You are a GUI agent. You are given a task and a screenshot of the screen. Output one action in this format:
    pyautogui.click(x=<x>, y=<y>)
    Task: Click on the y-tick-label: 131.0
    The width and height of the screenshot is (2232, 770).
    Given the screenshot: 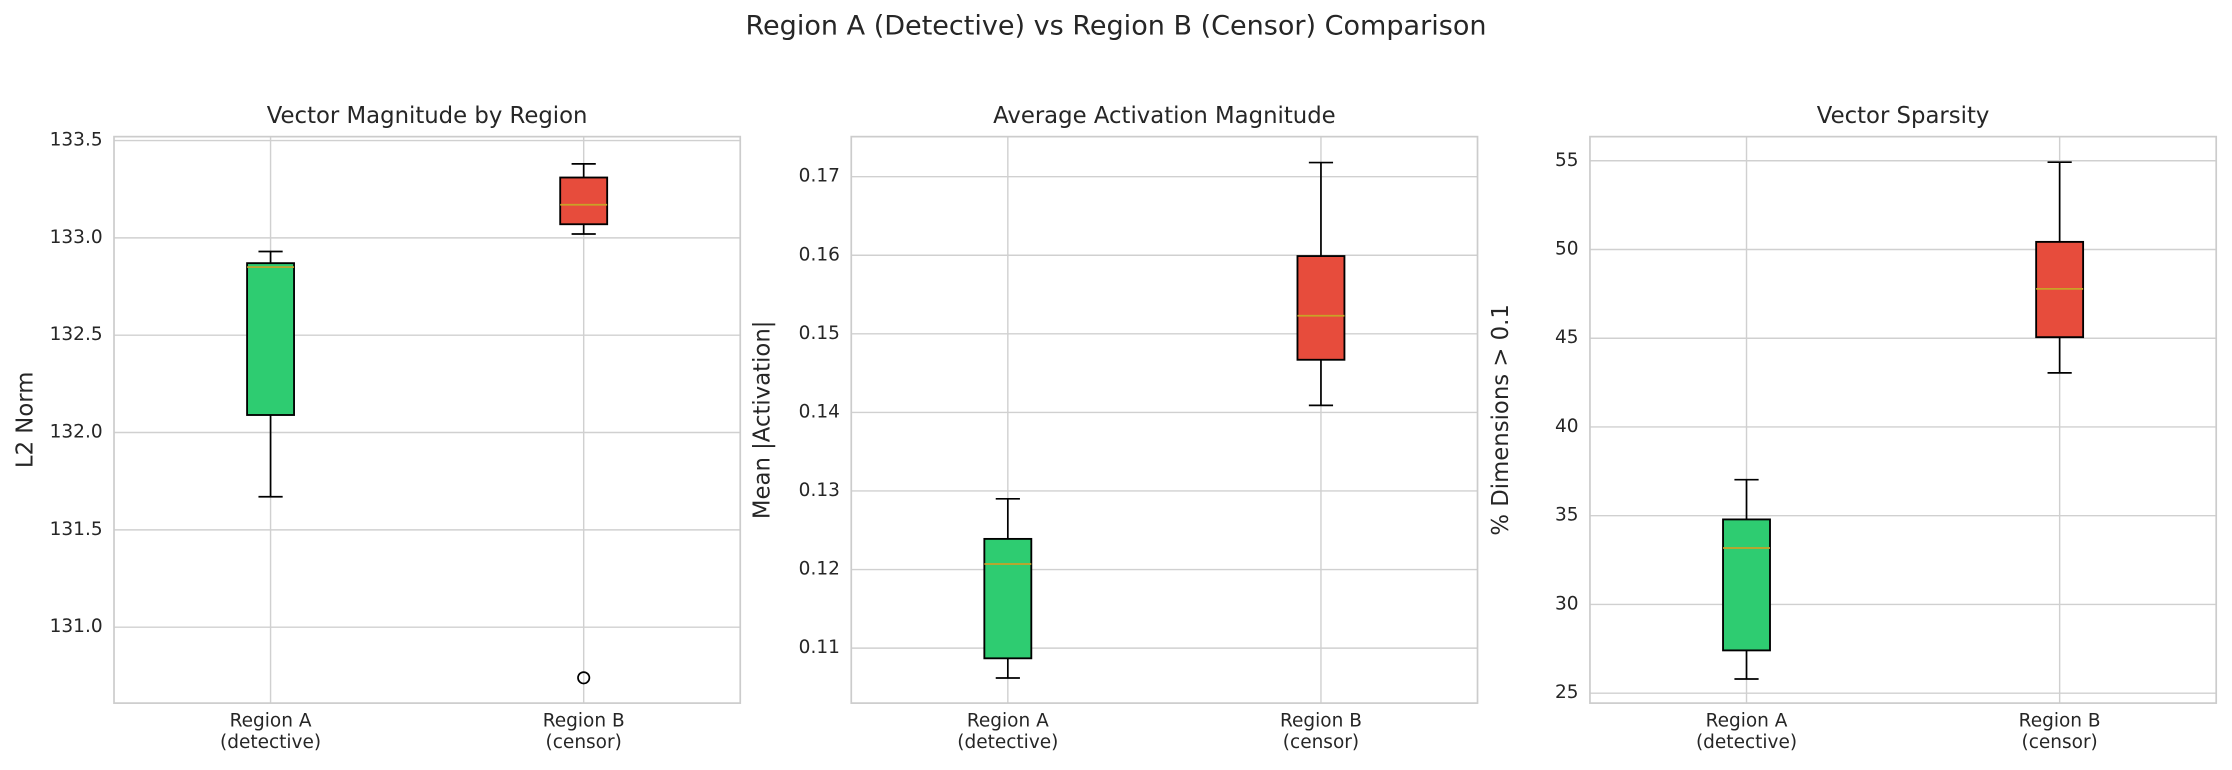 What is the action you would take?
    pyautogui.click(x=76, y=626)
    